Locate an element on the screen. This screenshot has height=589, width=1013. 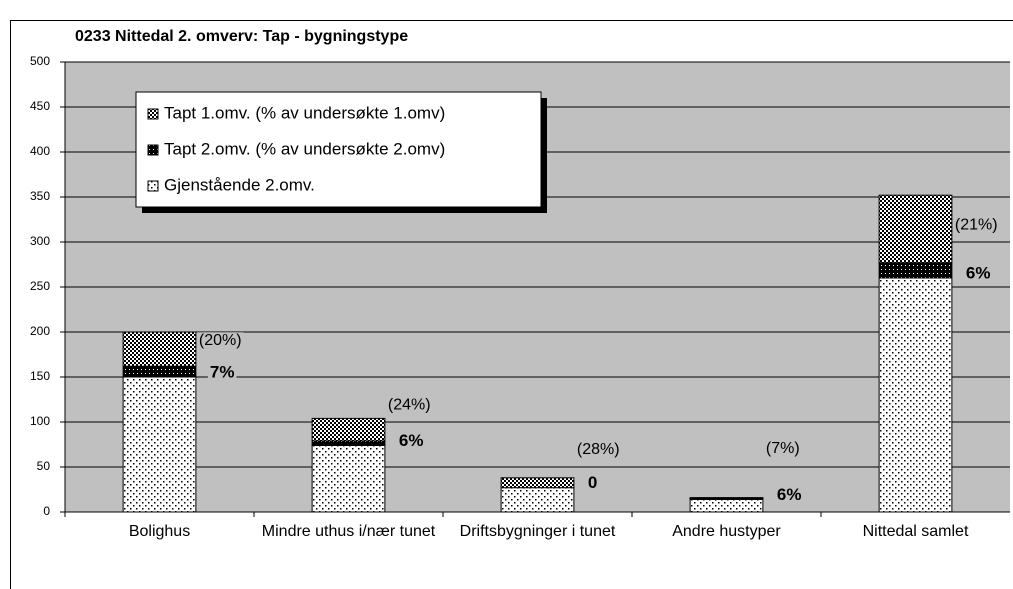
y-tick-label: 300 is located at coordinates (40, 241).